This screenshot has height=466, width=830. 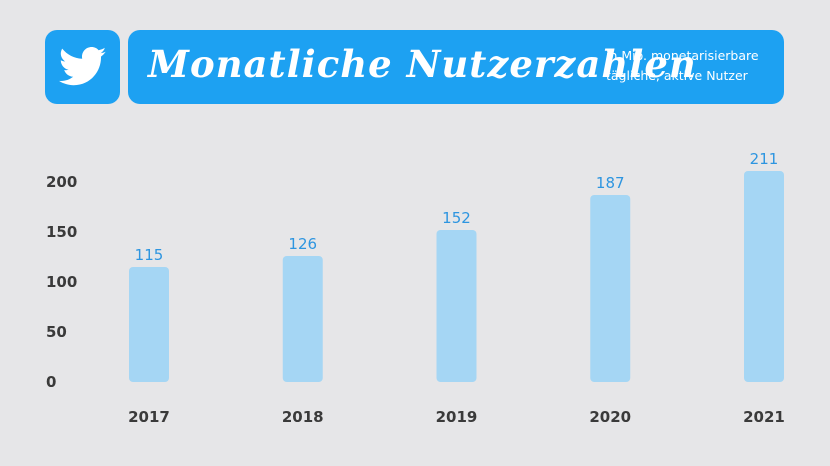 I want to click on y-axis: 0 50 100 150 200, so click(x=61, y=282).